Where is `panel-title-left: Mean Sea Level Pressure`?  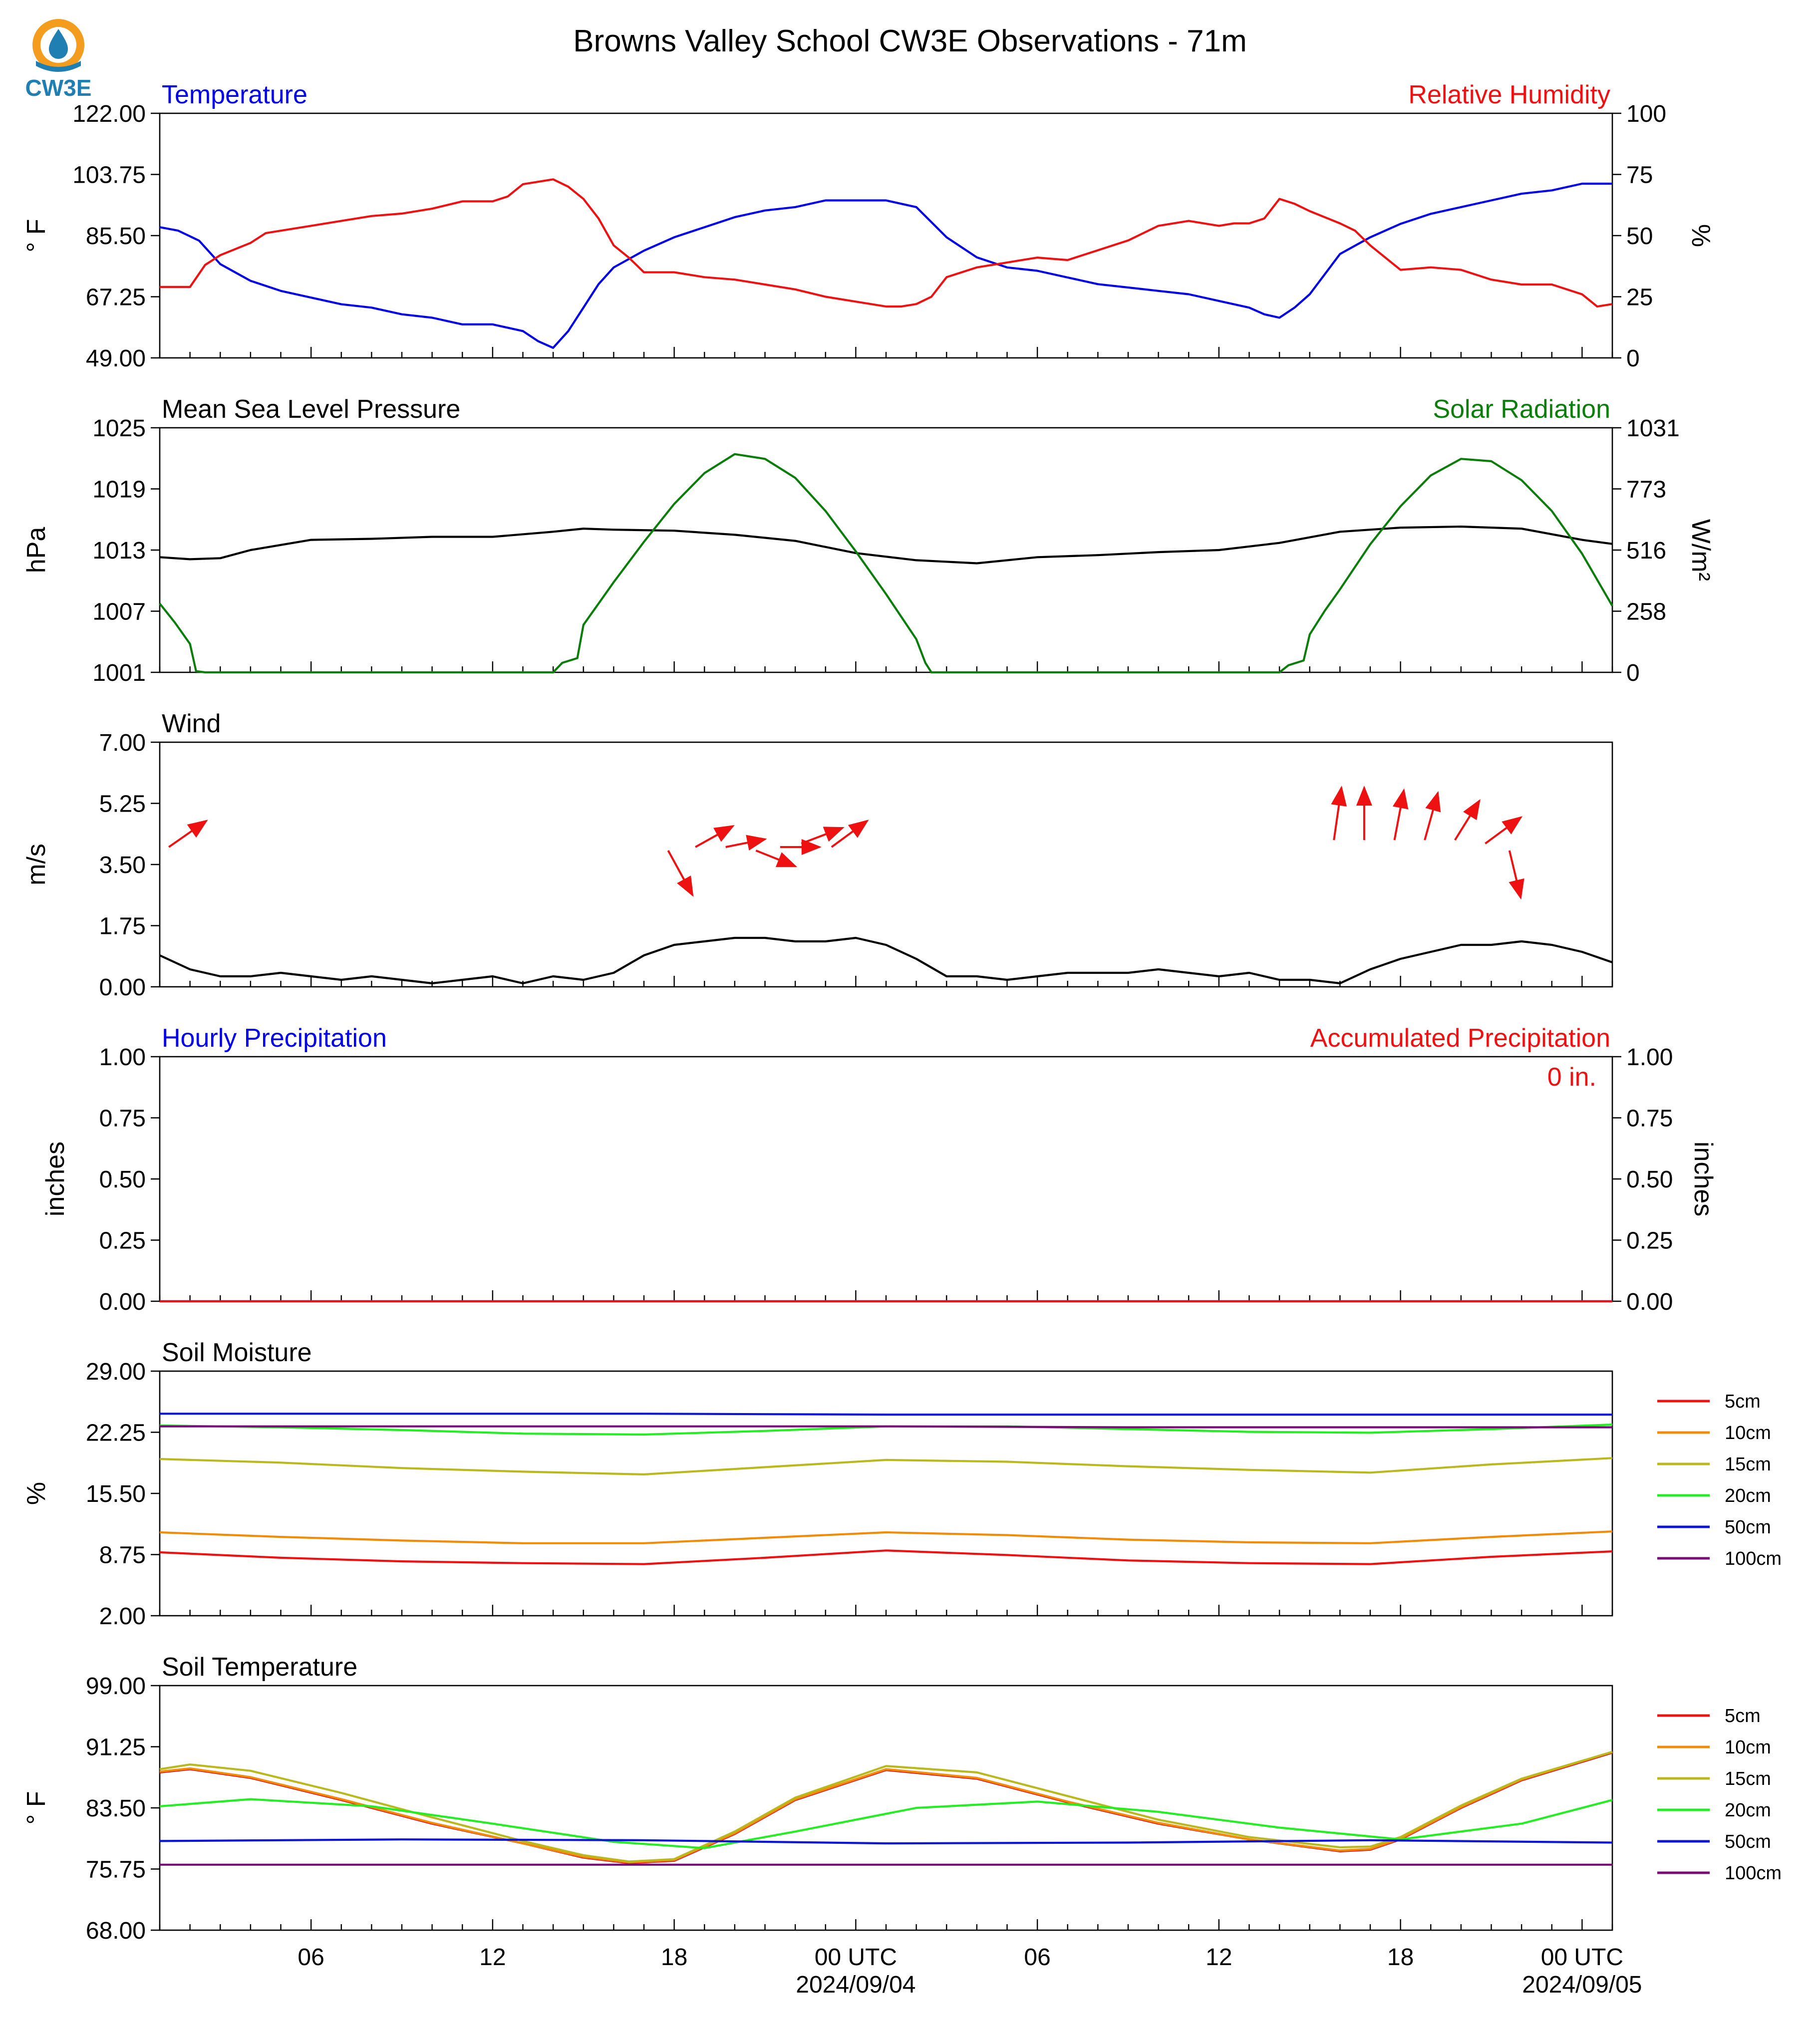
panel-title-left: Mean Sea Level Pressure is located at coordinates (311, 409).